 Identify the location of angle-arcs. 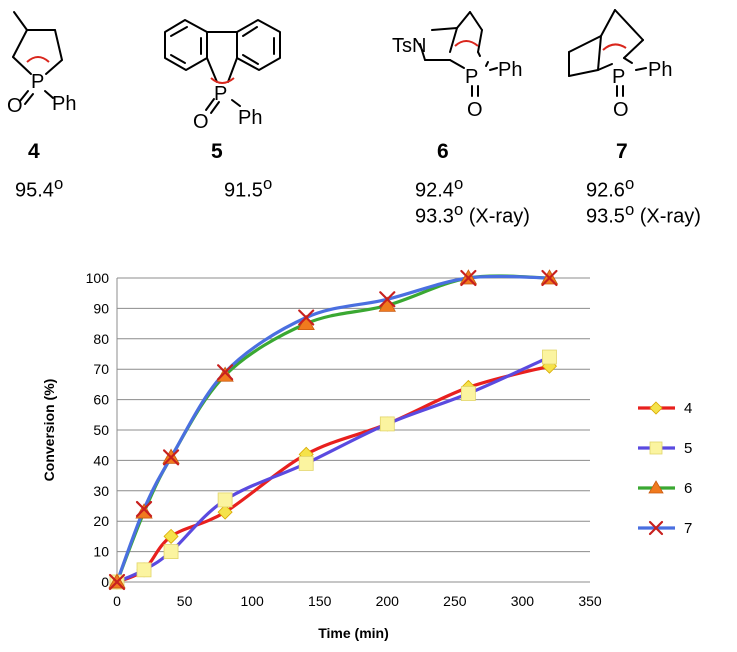
(326, 62).